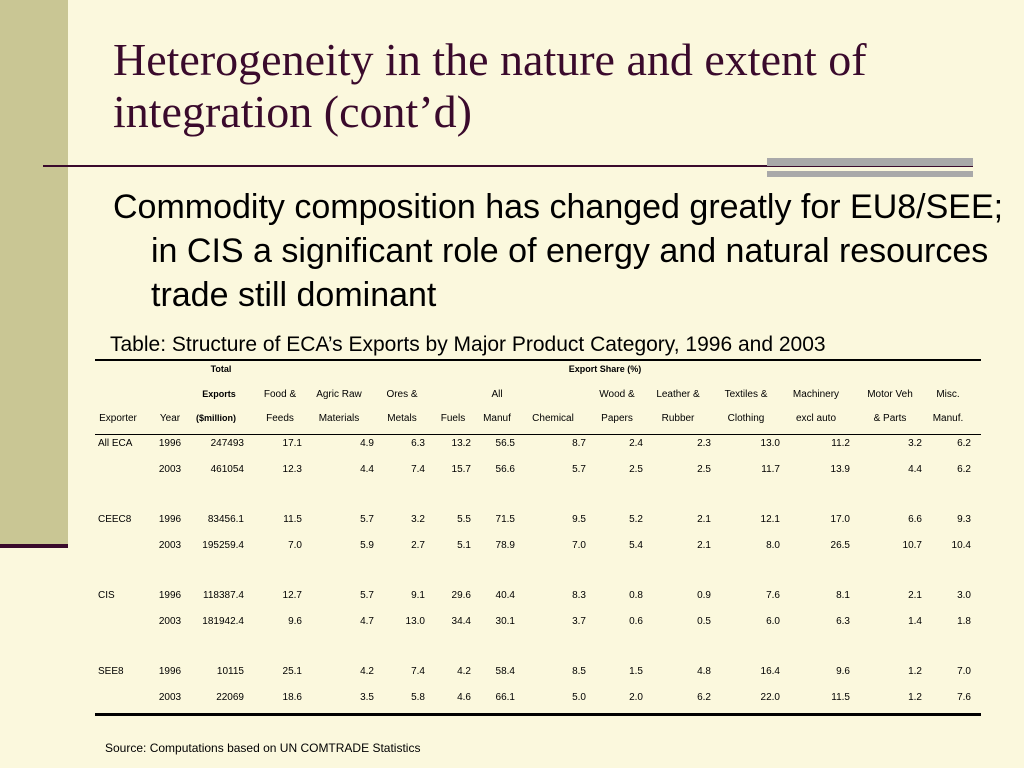 The width and height of the screenshot is (1024, 768). What do you see at coordinates (367, 545) in the screenshot?
I see `table-cell: 5.9` at bounding box center [367, 545].